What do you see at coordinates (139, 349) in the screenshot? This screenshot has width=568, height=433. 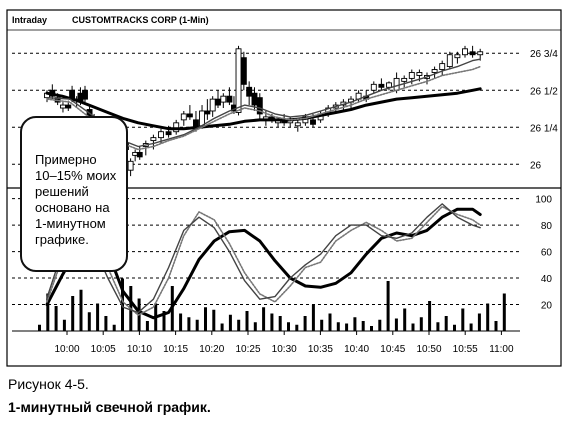 I see `x-tick-label: 10:10` at bounding box center [139, 349].